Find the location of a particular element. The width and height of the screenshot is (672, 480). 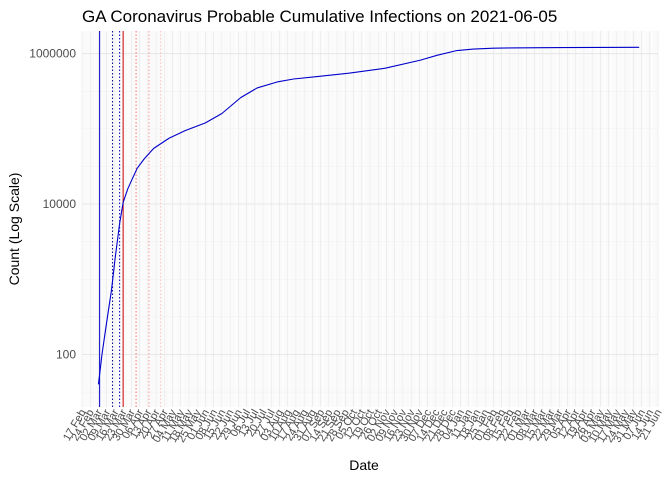

y-tick-label: 100 is located at coordinates (66, 354).